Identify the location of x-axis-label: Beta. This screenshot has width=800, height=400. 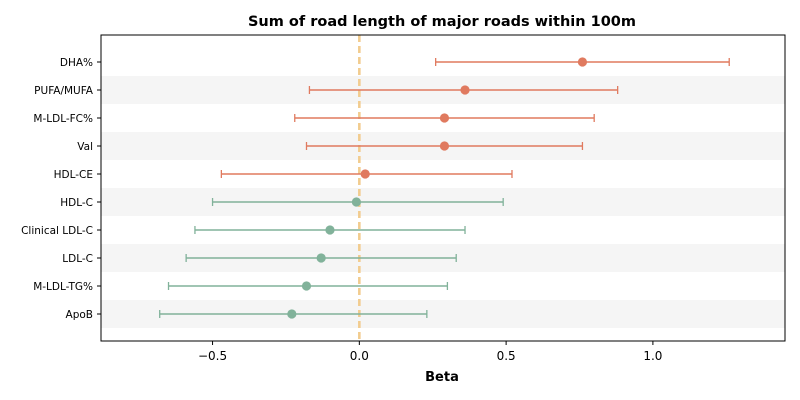
(442, 377).